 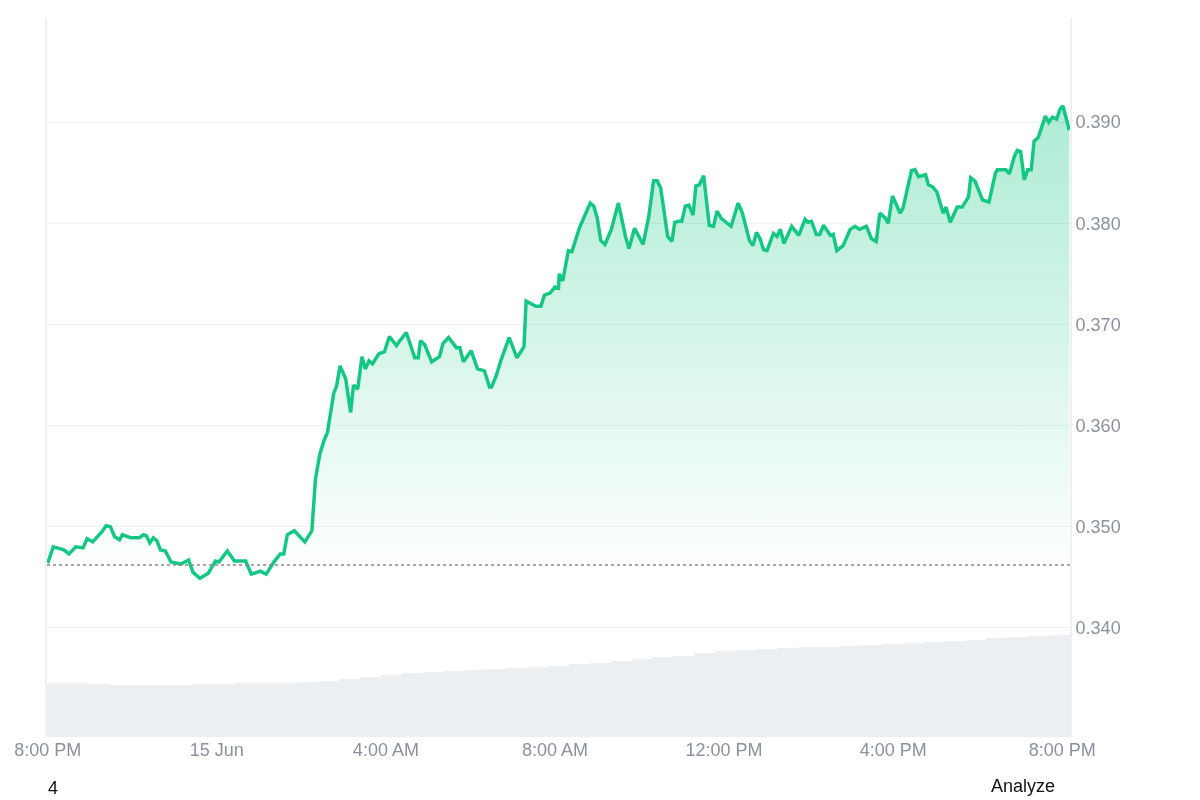 What do you see at coordinates (893, 750) in the screenshot?
I see `x-tick-label: 4:00 PM` at bounding box center [893, 750].